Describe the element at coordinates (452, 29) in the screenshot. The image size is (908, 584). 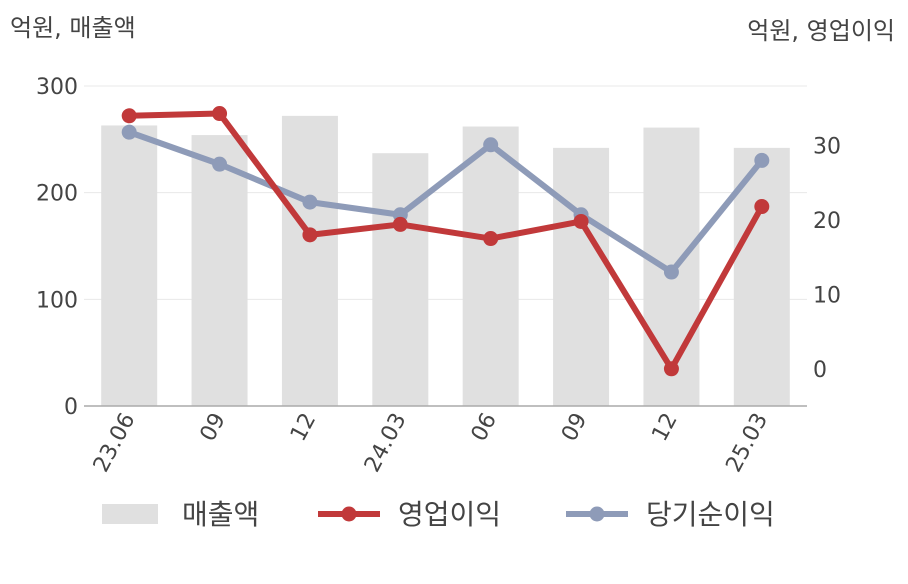
I see `axis-labels: 억원, 매출액 억원, 영업이익` at that location.